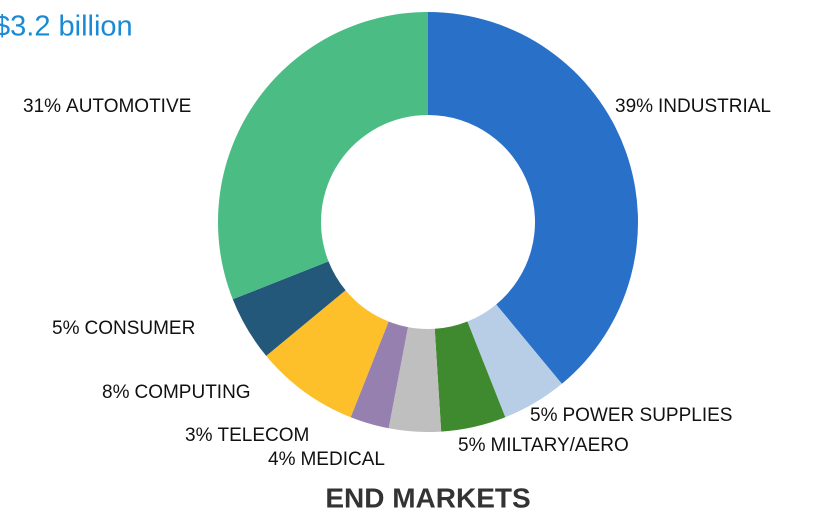  Describe the element at coordinates (427, 497) in the screenshot. I see `chart-subtitle: END MARKETS` at that location.